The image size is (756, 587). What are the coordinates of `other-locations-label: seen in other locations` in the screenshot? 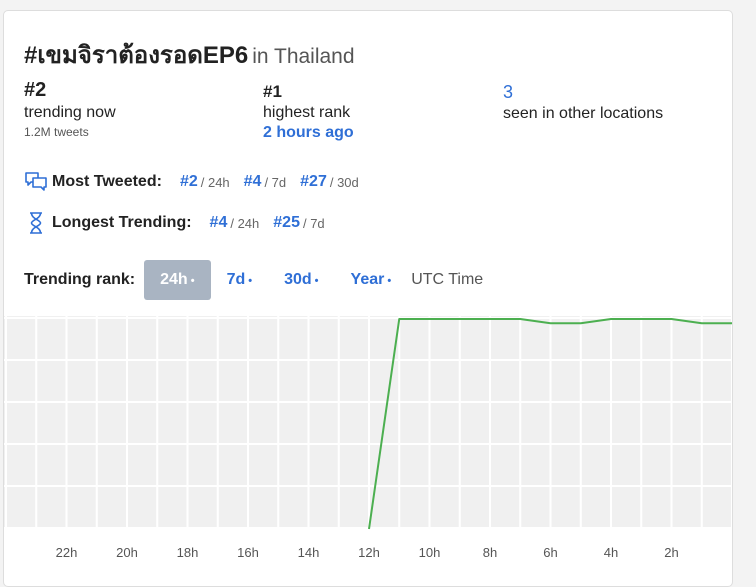 It's located at (583, 114).